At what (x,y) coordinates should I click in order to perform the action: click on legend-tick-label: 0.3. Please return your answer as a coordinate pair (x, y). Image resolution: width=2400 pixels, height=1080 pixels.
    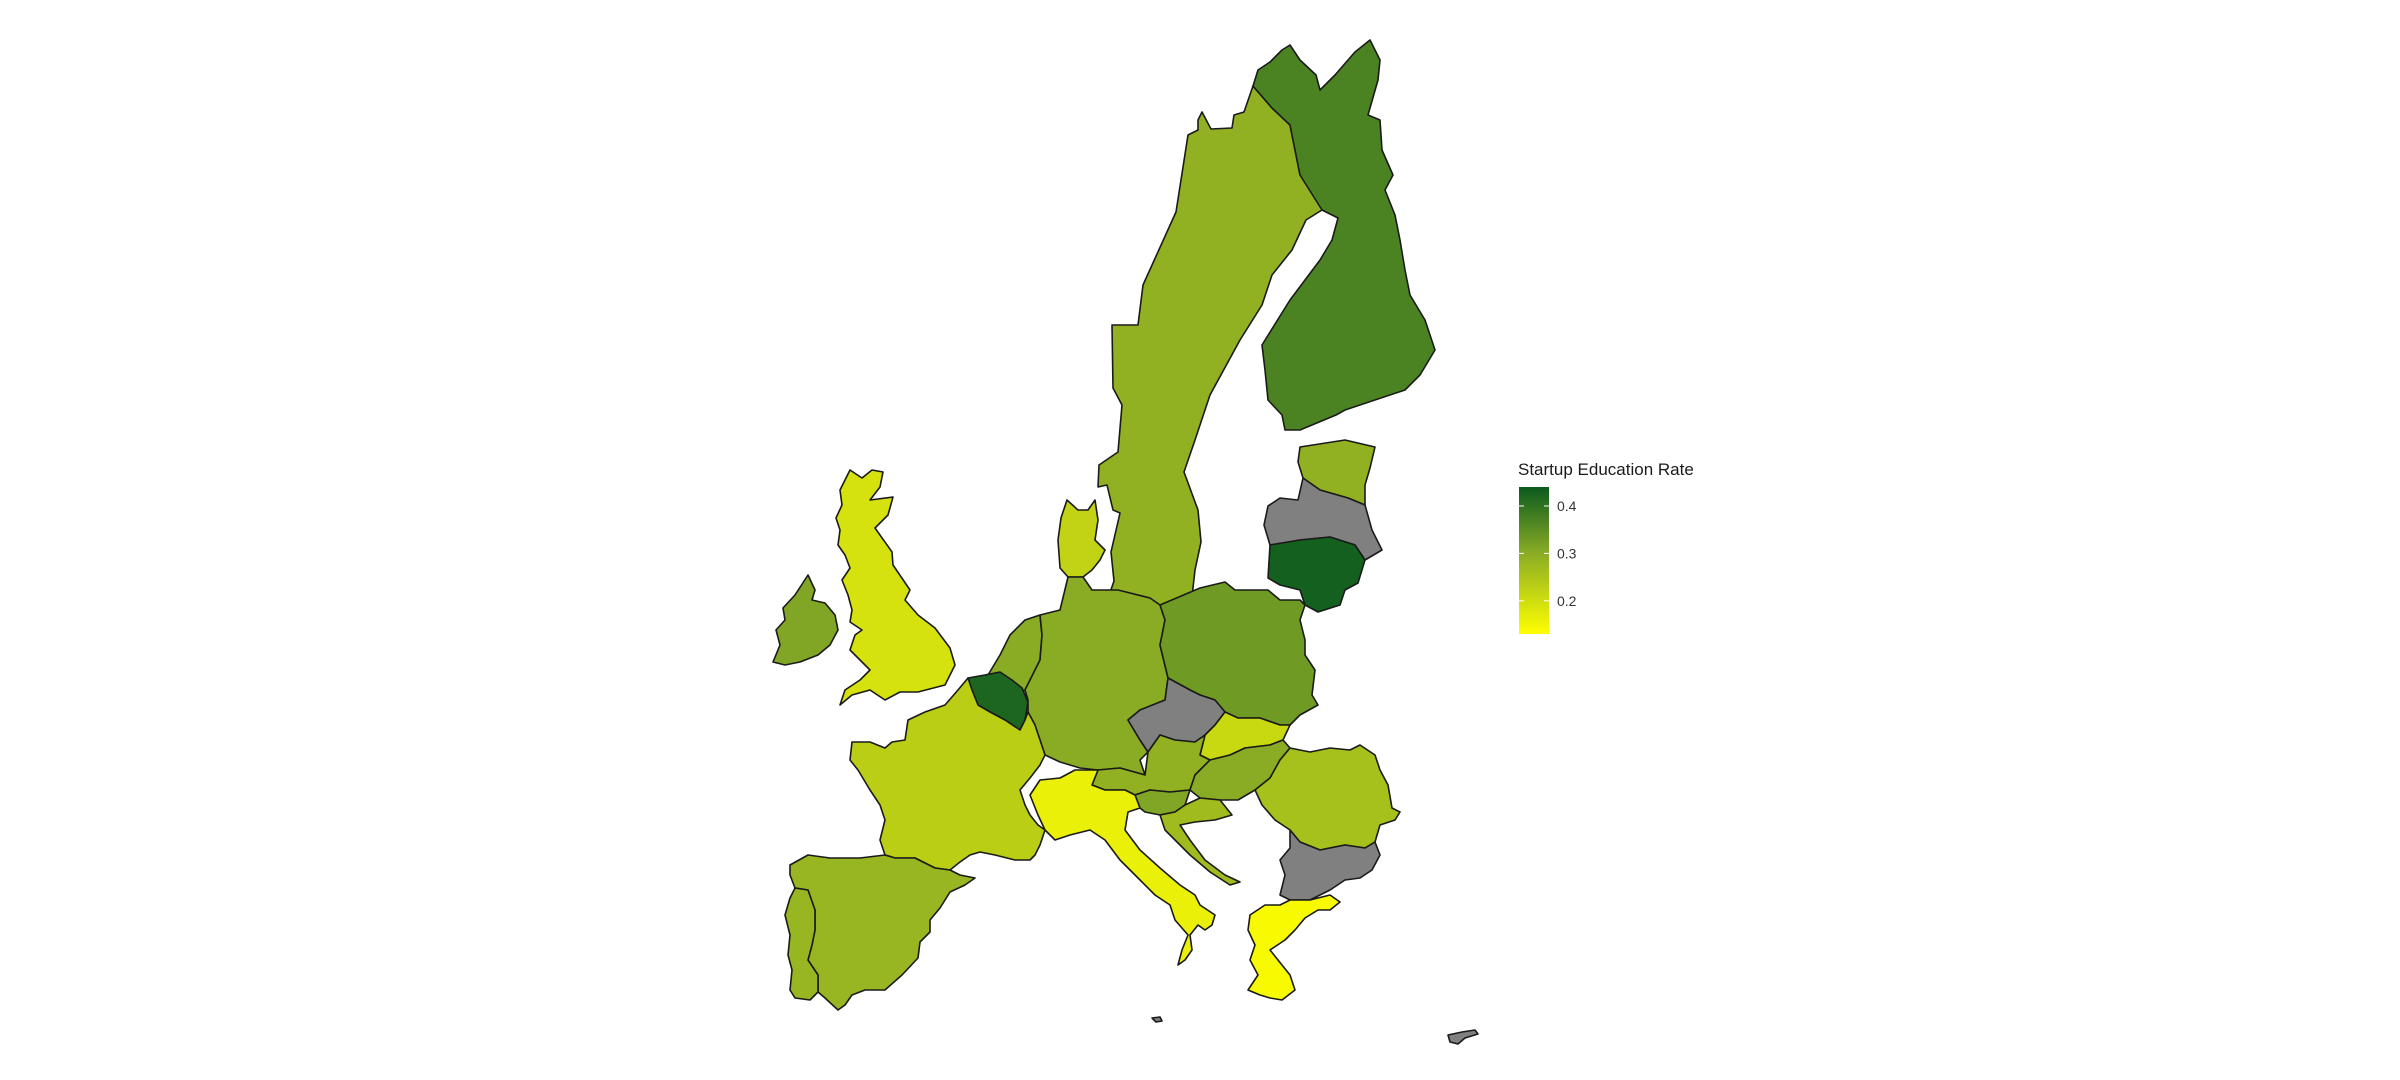
    Looking at the image, I should click on (1567, 553).